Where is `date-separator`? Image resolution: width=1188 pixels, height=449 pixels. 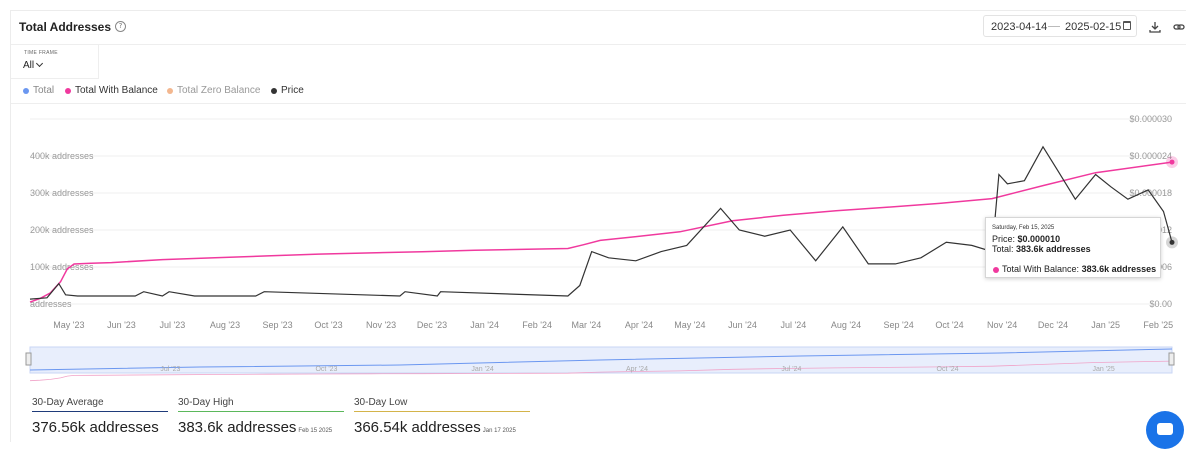
date-separator is located at coordinates (1054, 26).